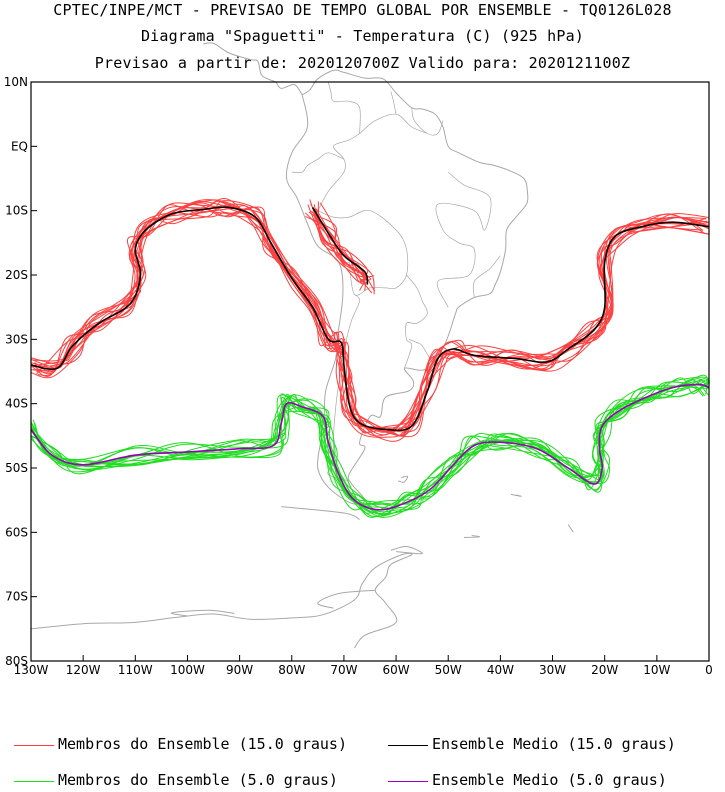 The image size is (725, 792). What do you see at coordinates (291, 670) in the screenshot?
I see `x-tick-label-5: 80W` at bounding box center [291, 670].